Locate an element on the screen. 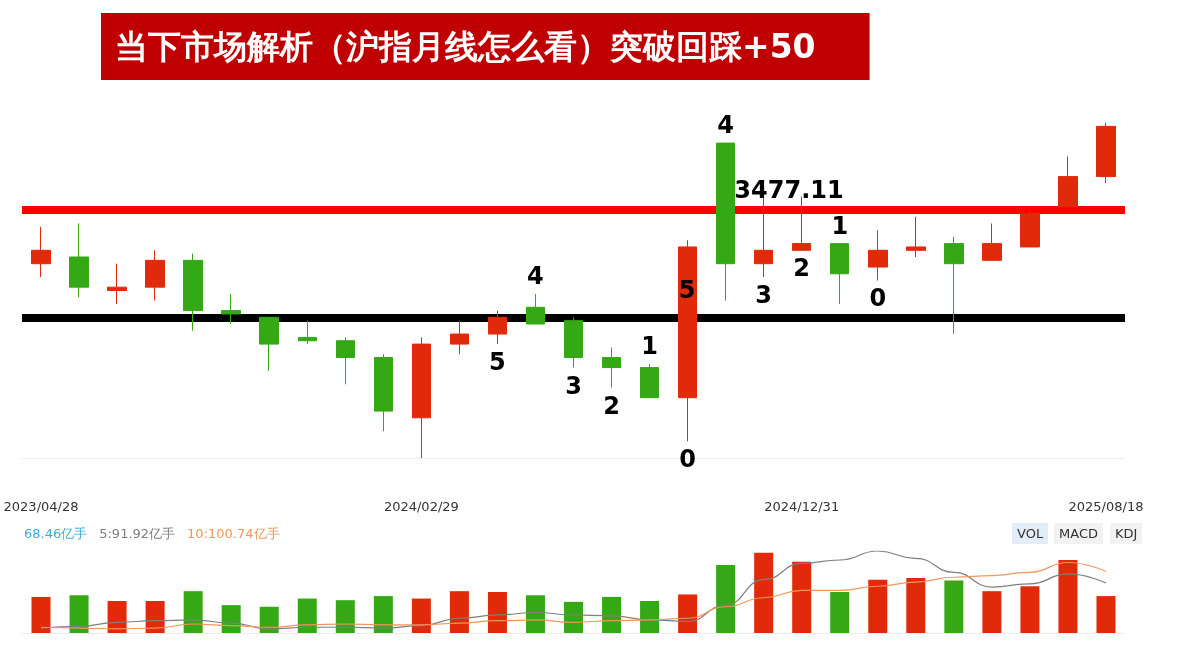 This screenshot has height=645, width=1180. annotation: 3477.11 is located at coordinates (789, 190).